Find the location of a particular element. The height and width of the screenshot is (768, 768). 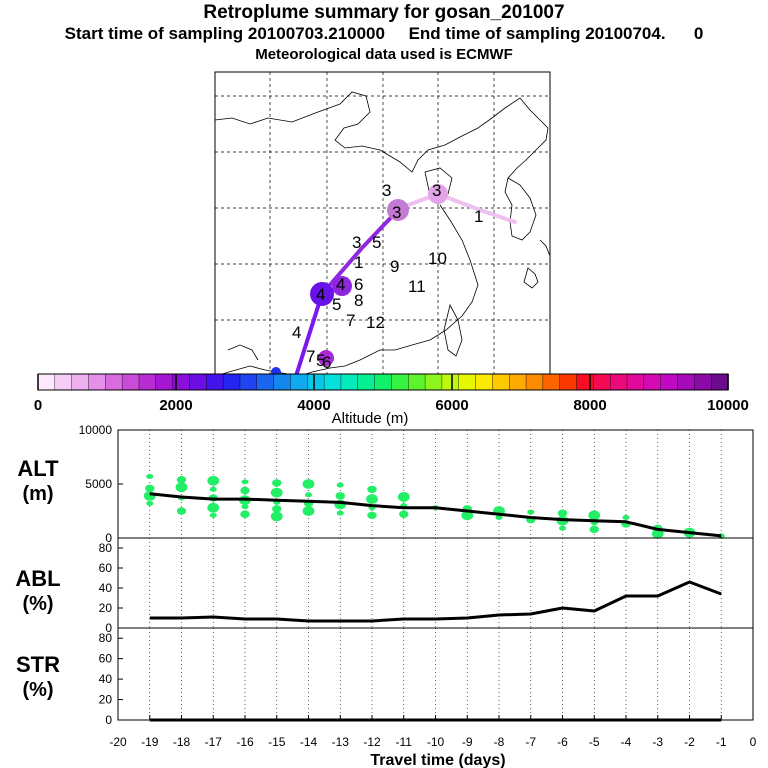

altitude-colorbar: 0 2000 4000 6000 8000 10000 Altitude (m) is located at coordinates (391, 400).